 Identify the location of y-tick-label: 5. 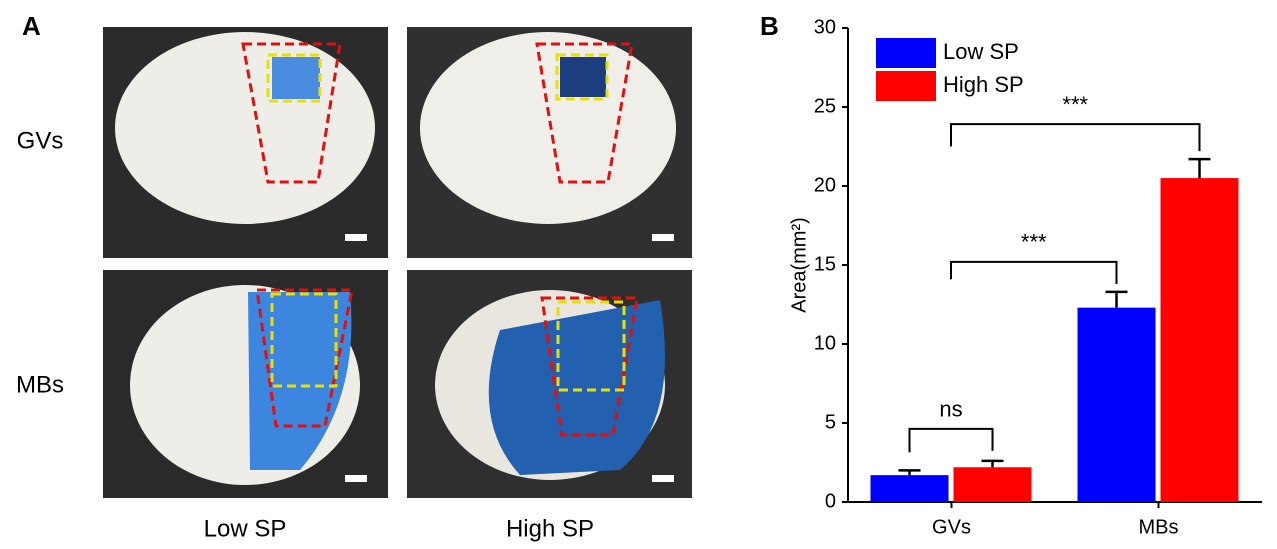
(830, 422).